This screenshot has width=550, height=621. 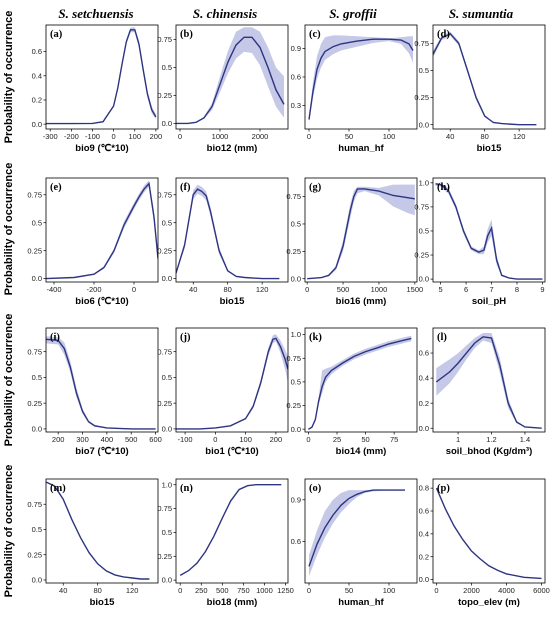 What do you see at coordinates (58, 488) in the screenshot?
I see `panel-m-label: (m)` at bounding box center [58, 488].